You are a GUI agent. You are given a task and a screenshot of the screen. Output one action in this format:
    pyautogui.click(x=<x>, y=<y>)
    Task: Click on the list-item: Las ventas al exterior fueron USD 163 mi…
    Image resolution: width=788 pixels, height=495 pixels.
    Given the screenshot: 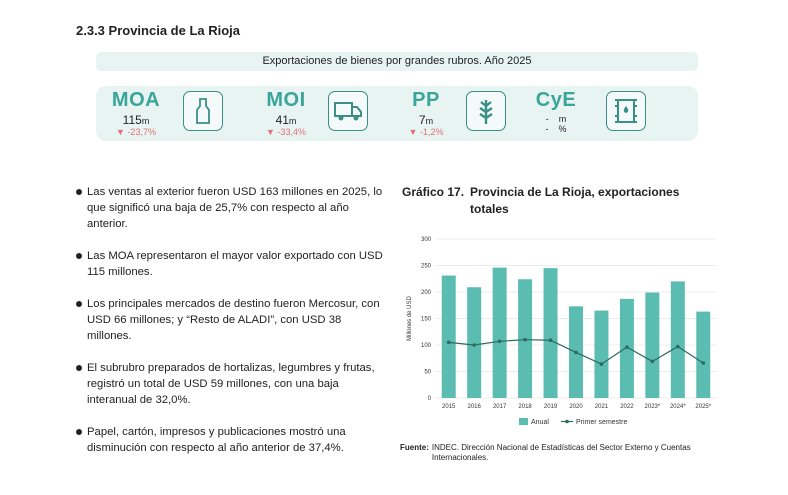 What is the action you would take?
    pyautogui.click(x=231, y=208)
    